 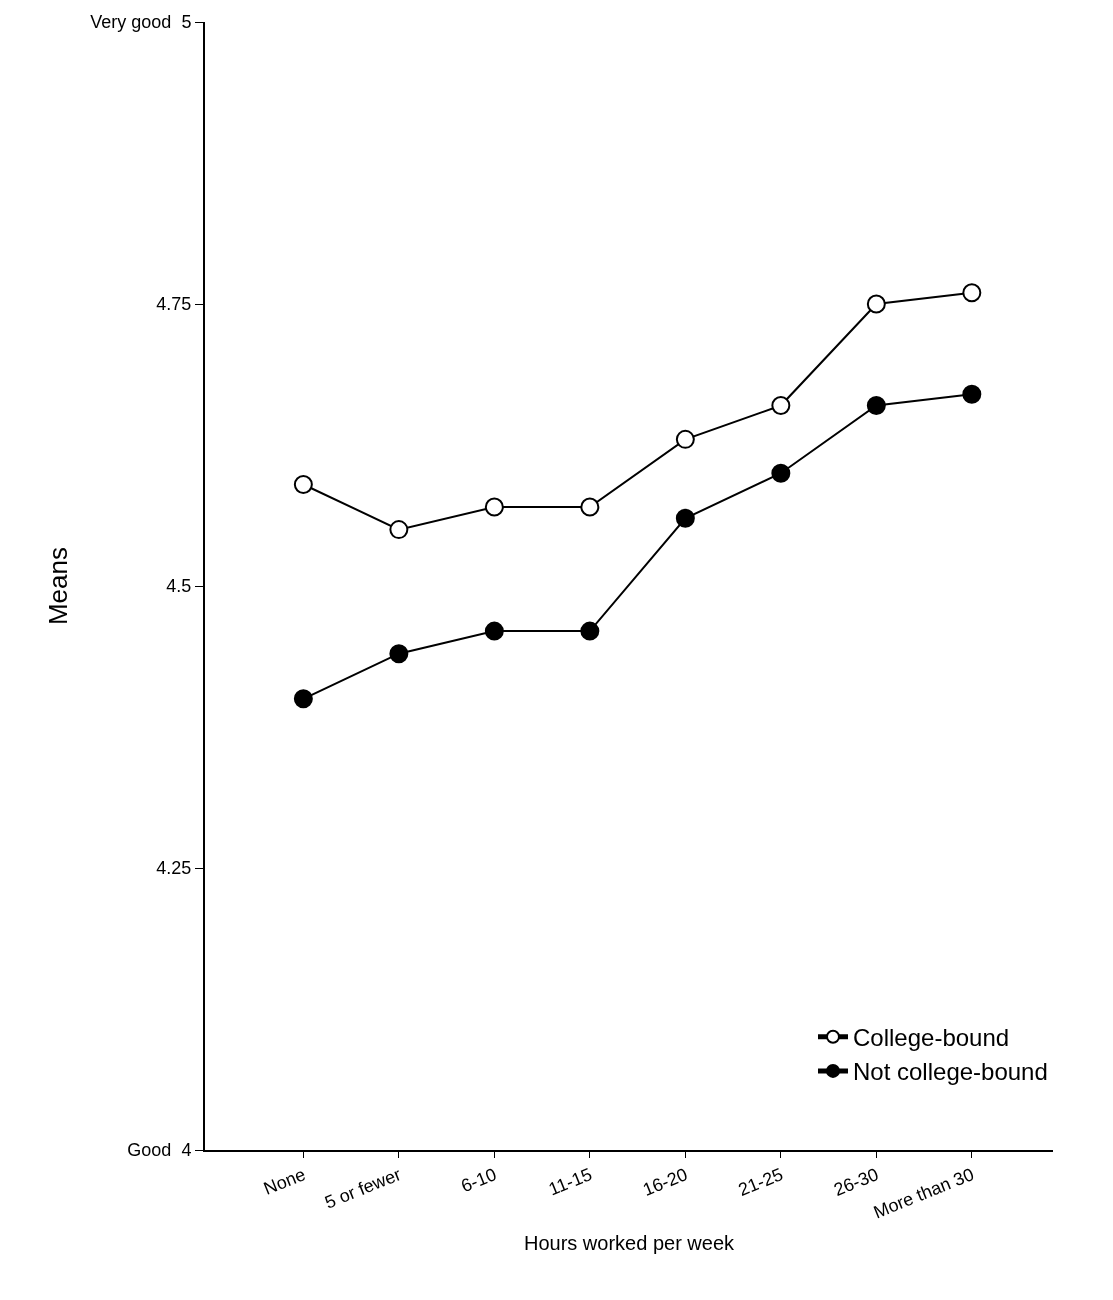 I want to click on x-tick-label: 26-30, so click(x=856, y=1182).